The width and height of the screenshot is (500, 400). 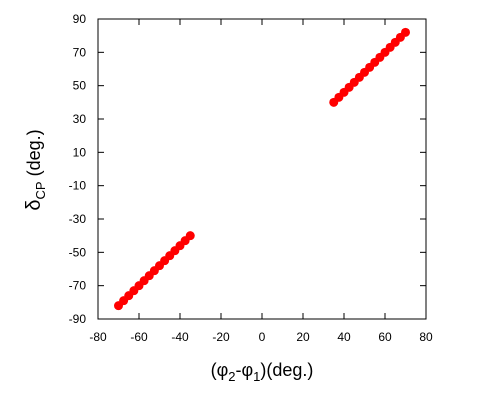 What do you see at coordinates (80, 86) in the screenshot?
I see `y-tick-label: 50` at bounding box center [80, 86].